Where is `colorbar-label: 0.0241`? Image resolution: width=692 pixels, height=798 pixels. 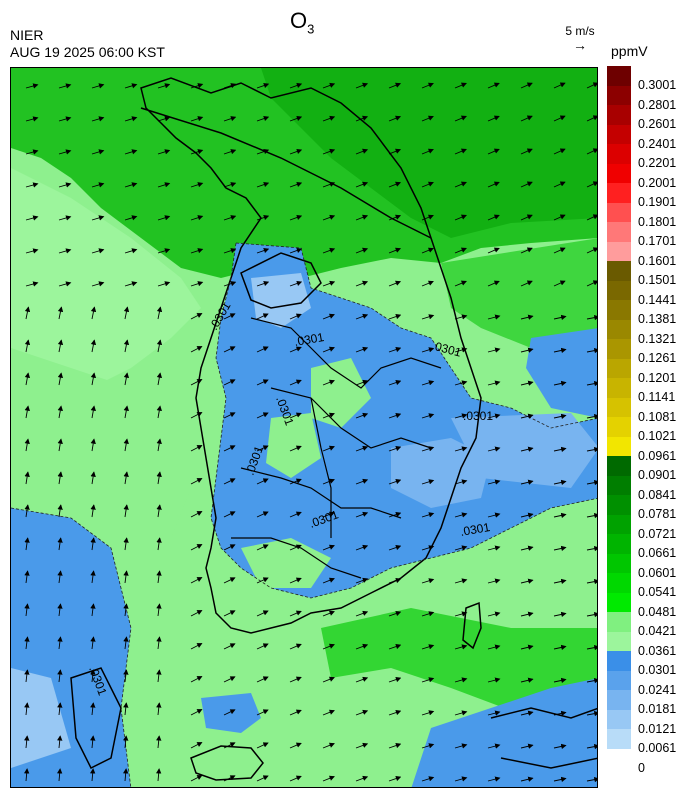 colorbar-label: 0.0241 is located at coordinates (657, 689).